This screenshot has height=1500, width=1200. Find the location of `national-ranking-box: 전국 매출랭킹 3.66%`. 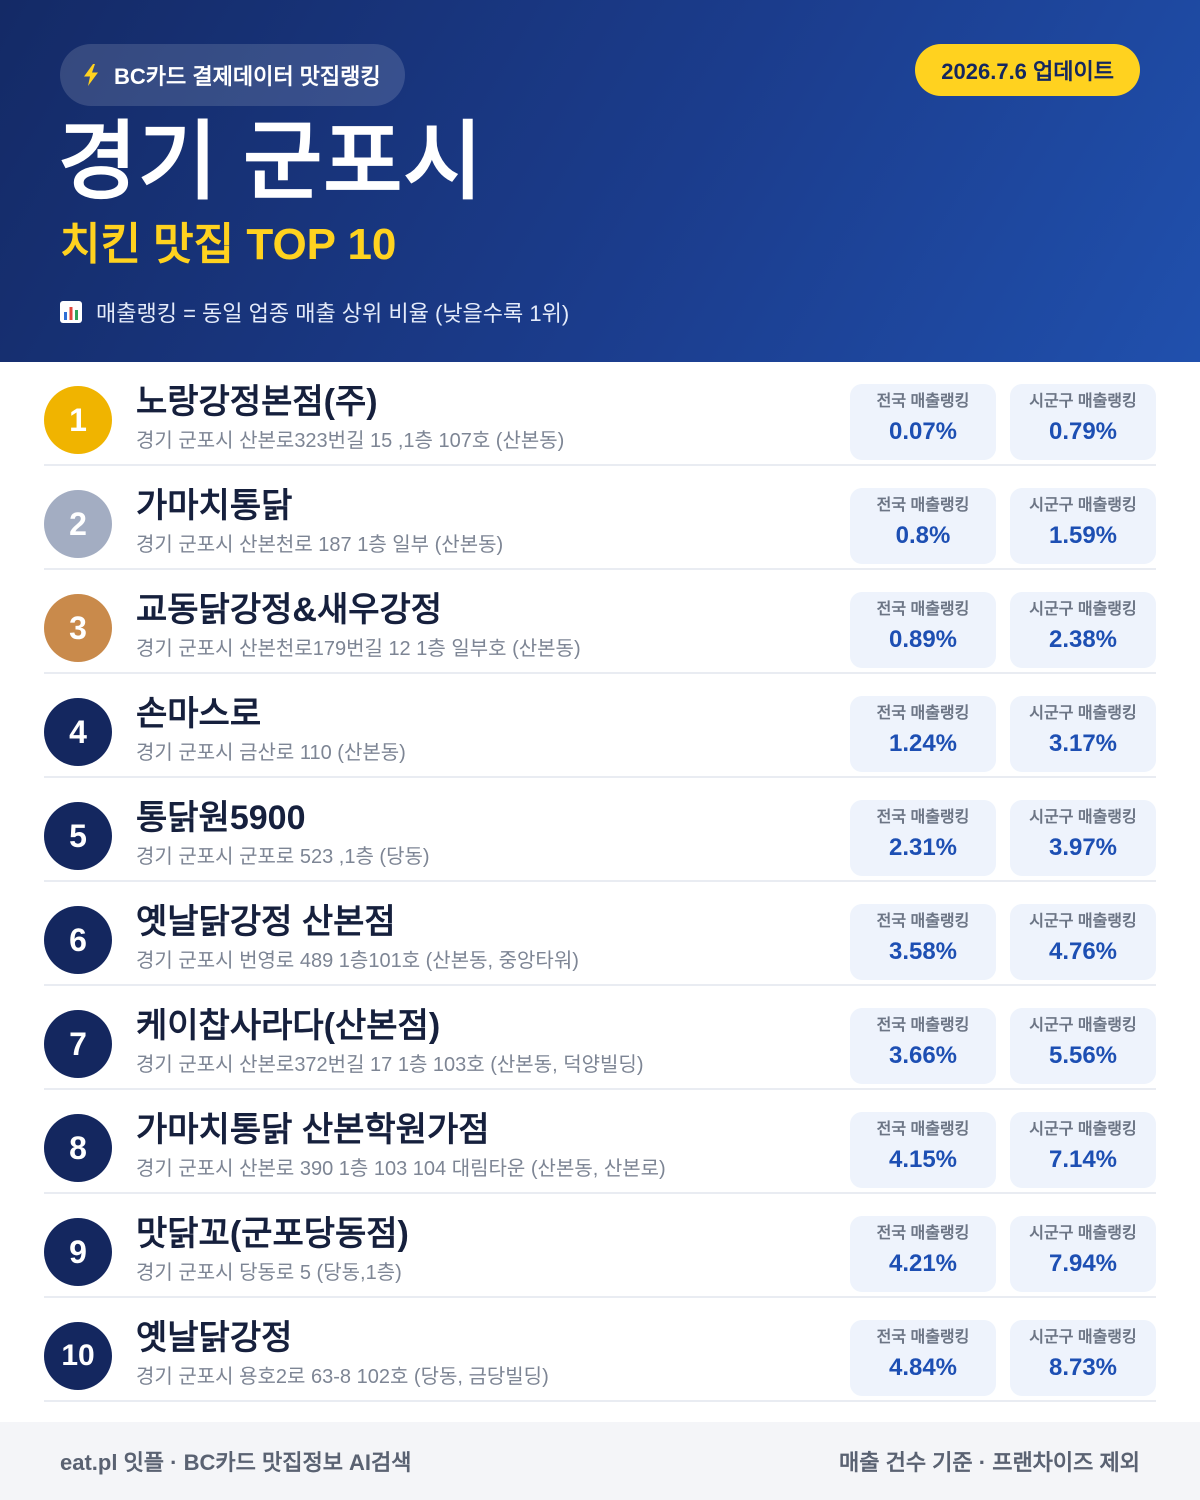

national-ranking-box: 전국 매출랭킹 3.66% is located at coordinates (923, 1046).